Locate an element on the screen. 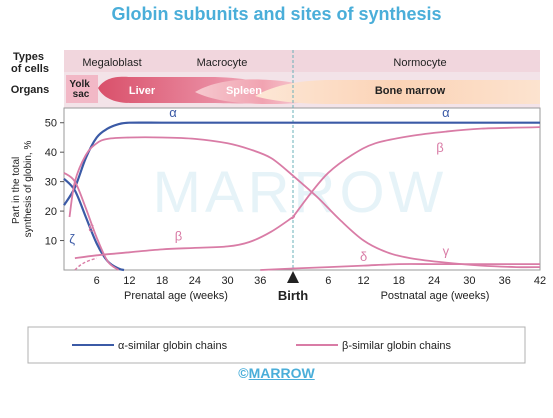 Image resolution: width=553 pixels, height=418 pixels. cell-type-band is located at coordinates (302, 61).